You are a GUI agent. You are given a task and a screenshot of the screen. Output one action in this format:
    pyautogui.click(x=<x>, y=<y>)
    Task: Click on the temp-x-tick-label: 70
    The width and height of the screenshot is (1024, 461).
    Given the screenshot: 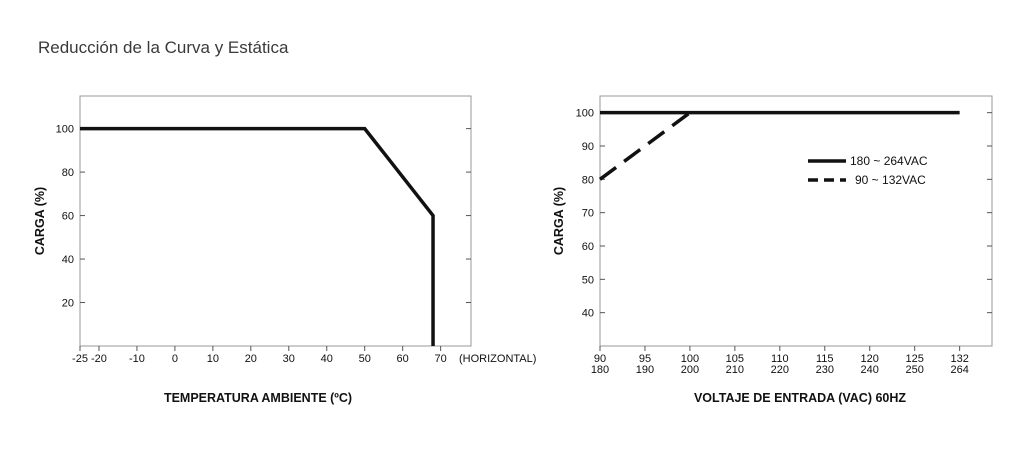 What is the action you would take?
    pyautogui.click(x=441, y=359)
    